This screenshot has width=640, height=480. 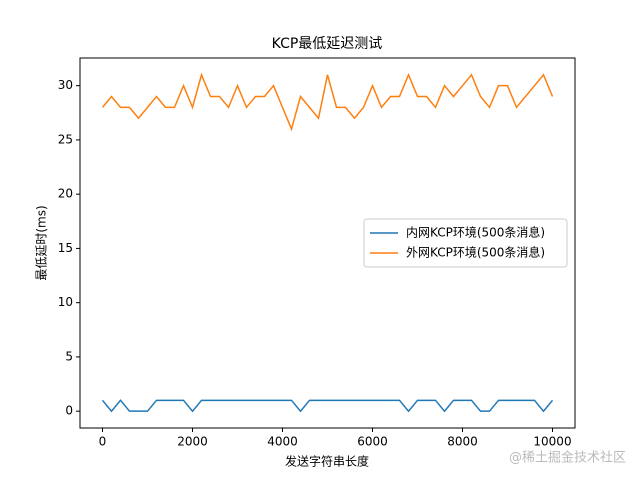 I want to click on y-axis-label: 最低延时(ms), so click(x=42, y=242).